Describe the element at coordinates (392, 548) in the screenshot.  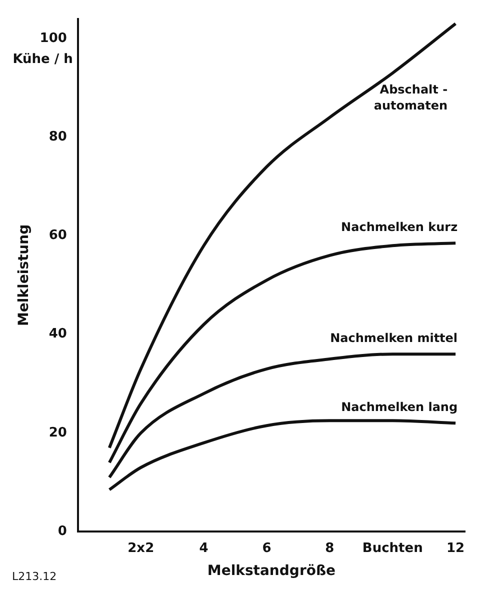
I see `x-tick-label: Buchten` at that location.